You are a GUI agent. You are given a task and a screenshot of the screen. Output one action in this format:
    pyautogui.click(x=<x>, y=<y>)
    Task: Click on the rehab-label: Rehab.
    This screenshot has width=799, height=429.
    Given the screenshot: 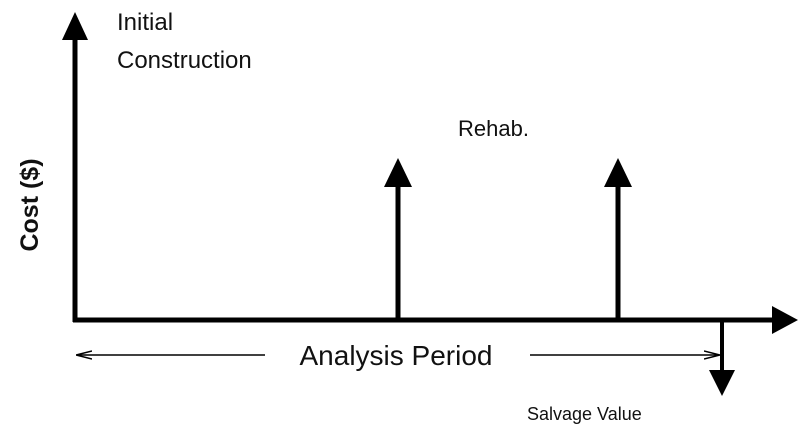 What is the action you would take?
    pyautogui.click(x=493, y=128)
    